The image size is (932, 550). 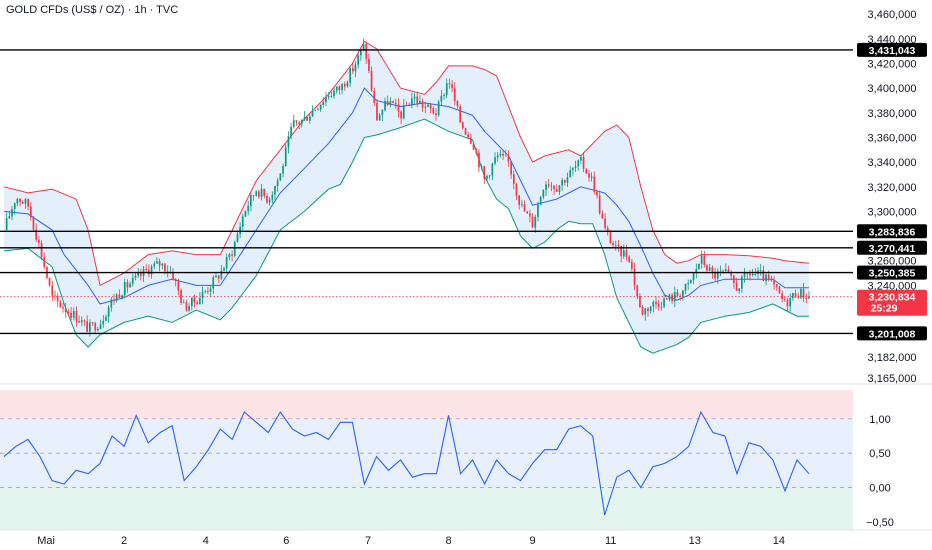 What do you see at coordinates (892, 302) in the screenshot?
I see `current-price-tag` at bounding box center [892, 302].